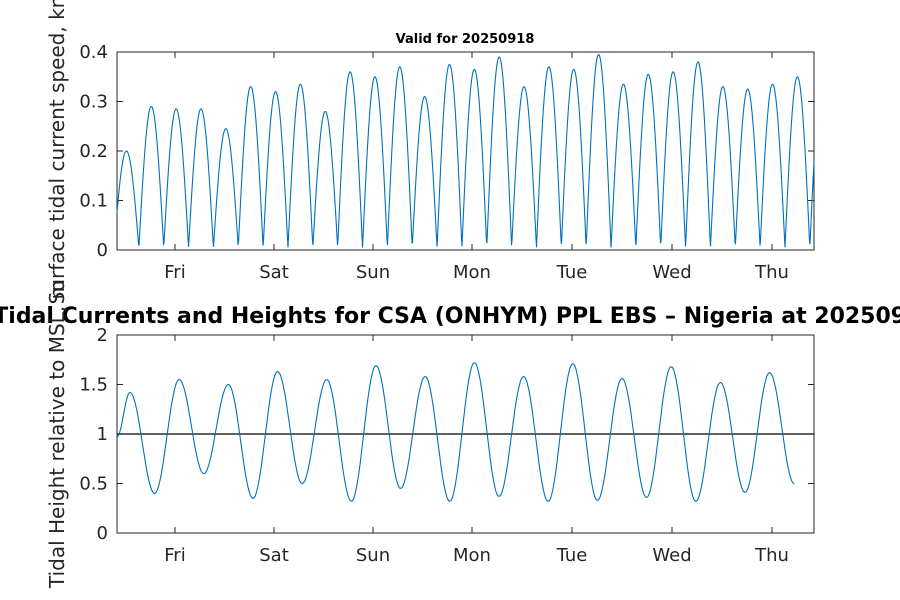  Describe the element at coordinates (93, 52) in the screenshot. I see `y-tick-label: 0.4` at that location.